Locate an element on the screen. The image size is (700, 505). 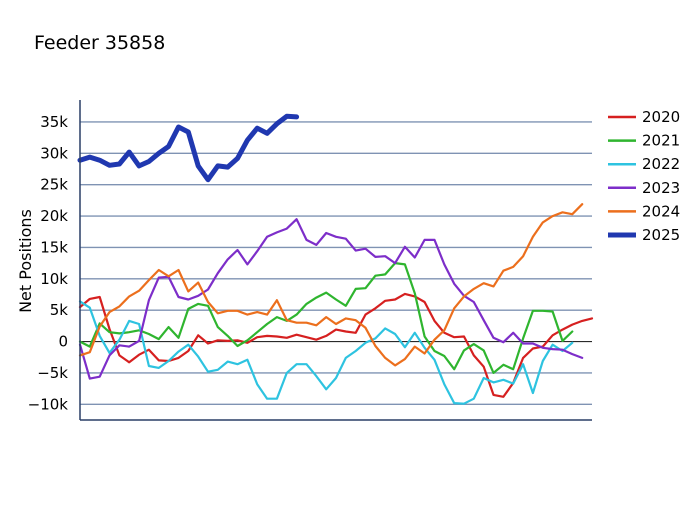
y-tick-label: 35k is located at coordinates (54, 122).